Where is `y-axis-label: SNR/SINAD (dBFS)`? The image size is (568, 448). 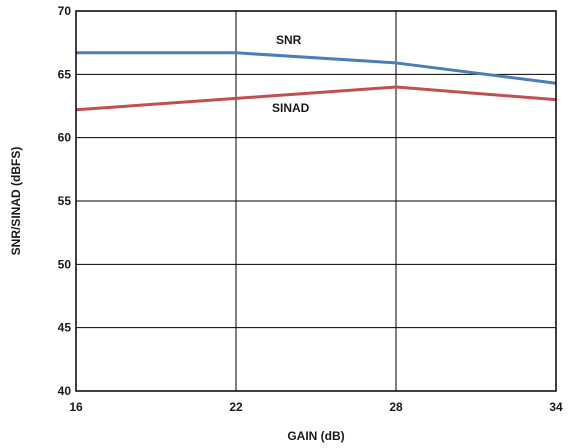 y-axis-label: SNR/SINAD (dBFS) is located at coordinates (16, 201).